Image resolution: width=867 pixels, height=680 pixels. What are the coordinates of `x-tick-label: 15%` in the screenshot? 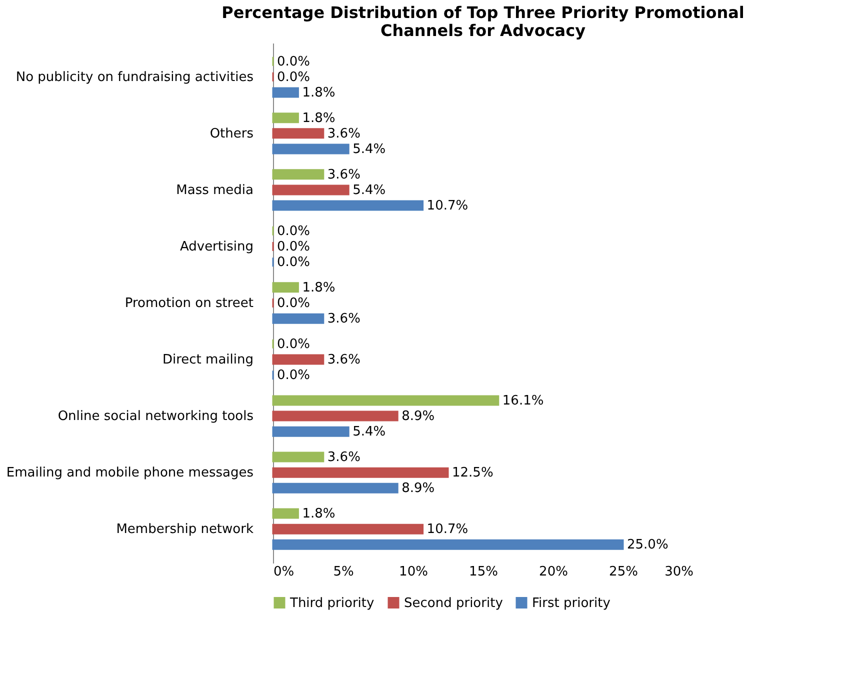 It's located at (483, 572).